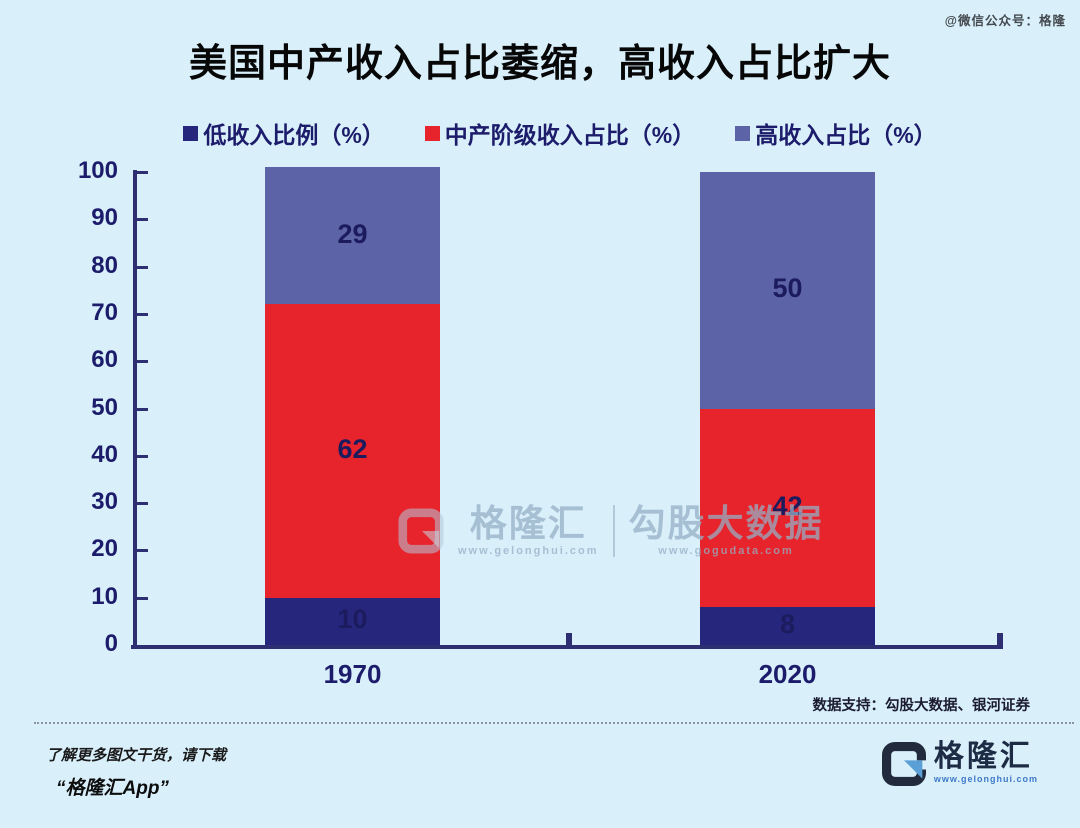  I want to click on legend-label: 低收入比例（%）, so click(294, 135).